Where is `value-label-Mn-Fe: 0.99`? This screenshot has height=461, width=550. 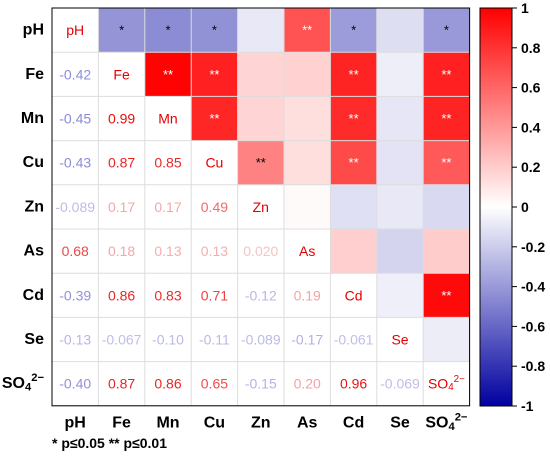 value-label-Mn-Fe: 0.99 is located at coordinates (121, 119).